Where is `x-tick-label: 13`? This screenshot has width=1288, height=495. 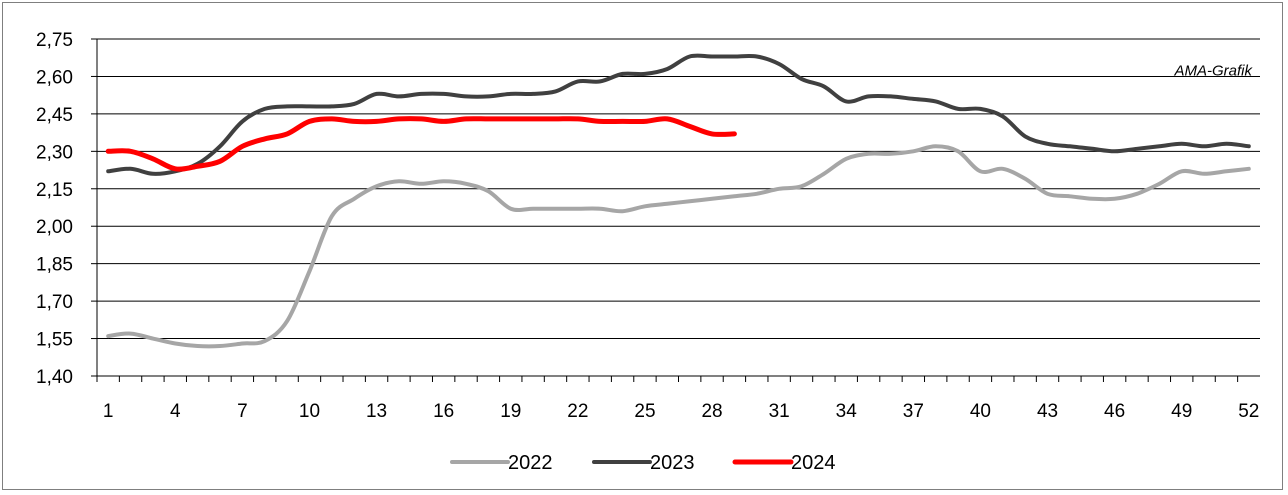
x-tick-label: 13 is located at coordinates (376, 411).